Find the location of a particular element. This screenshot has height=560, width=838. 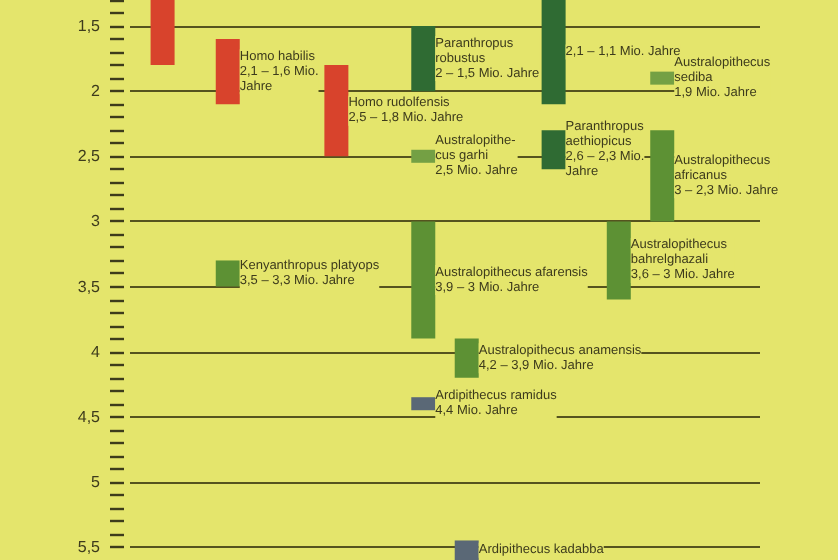

y-tick-label: 5,5 is located at coordinates (89, 546).